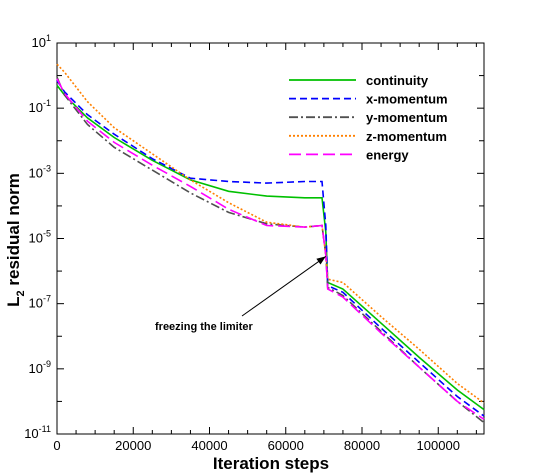 The image size is (538, 475). I want to click on y-tick-label: 10⁻¹¹, so click(37, 432).